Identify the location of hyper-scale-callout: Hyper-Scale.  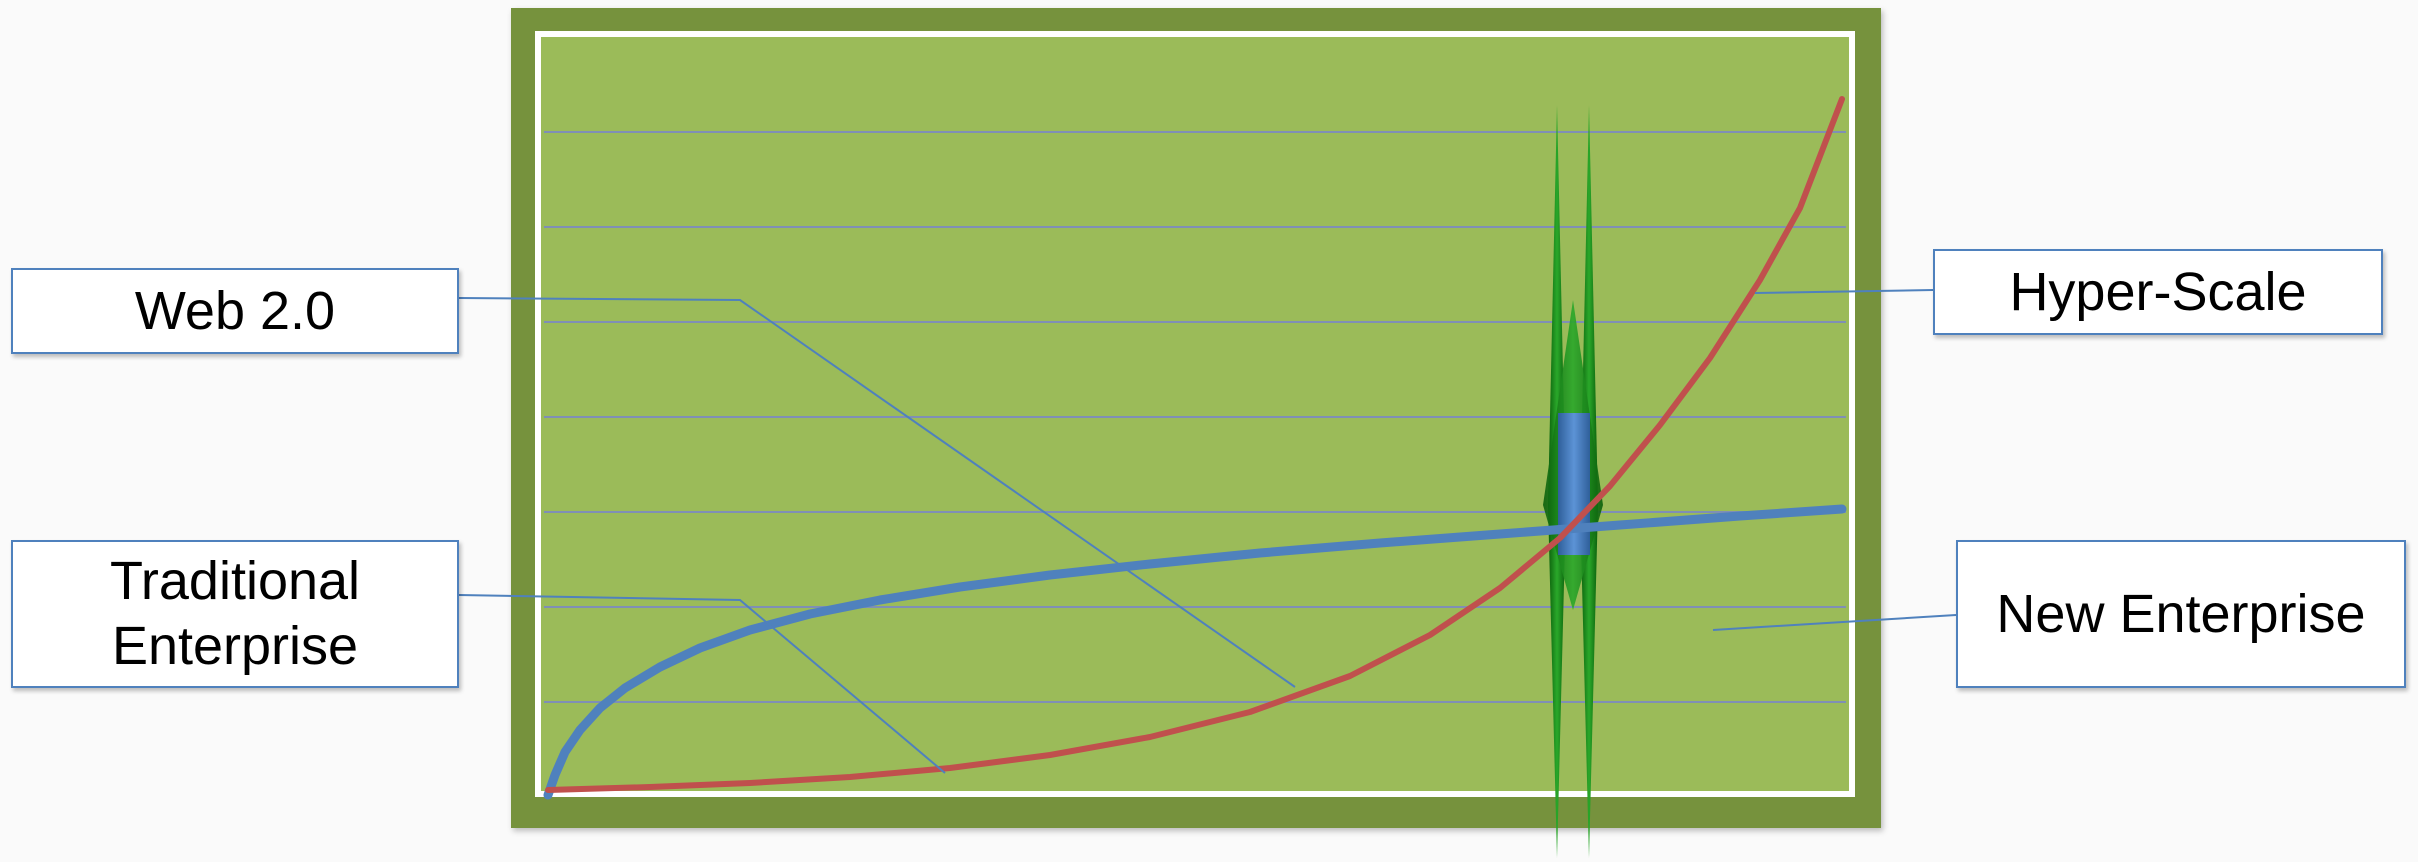
(2158, 292).